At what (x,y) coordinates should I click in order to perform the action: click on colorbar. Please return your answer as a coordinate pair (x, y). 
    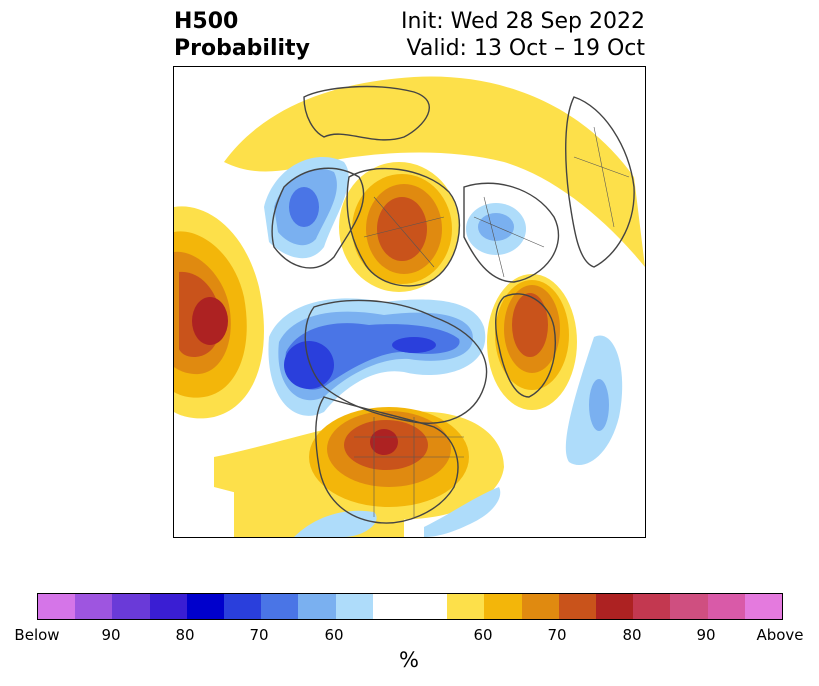
    Looking at the image, I should click on (410, 606).